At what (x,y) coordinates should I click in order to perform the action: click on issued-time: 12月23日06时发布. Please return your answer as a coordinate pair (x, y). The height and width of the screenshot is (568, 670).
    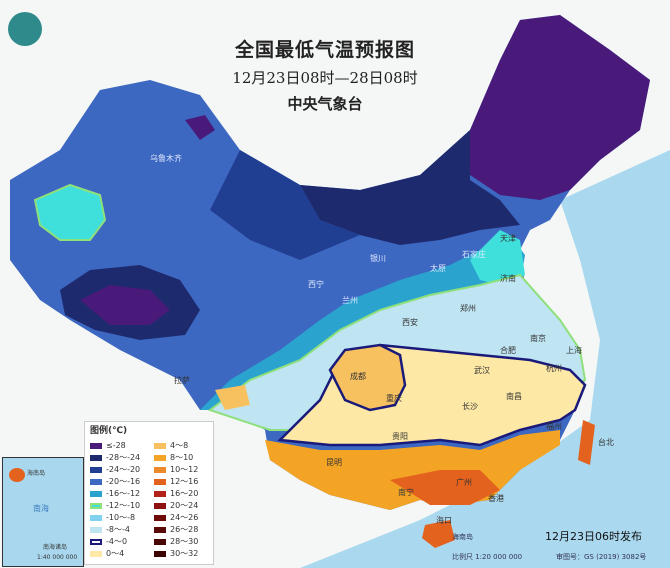
    Looking at the image, I should click on (593, 536).